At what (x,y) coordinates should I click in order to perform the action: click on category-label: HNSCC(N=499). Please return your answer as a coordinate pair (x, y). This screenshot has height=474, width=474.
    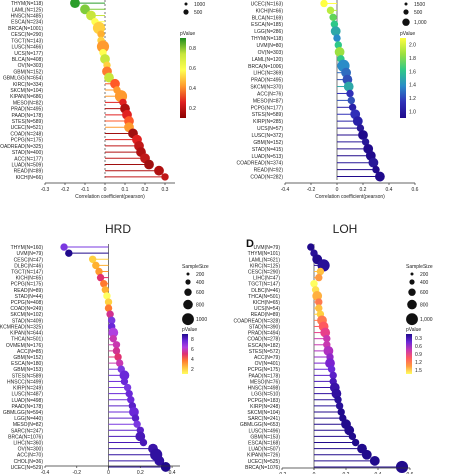
    Looking at the image, I should click on (25, 382).